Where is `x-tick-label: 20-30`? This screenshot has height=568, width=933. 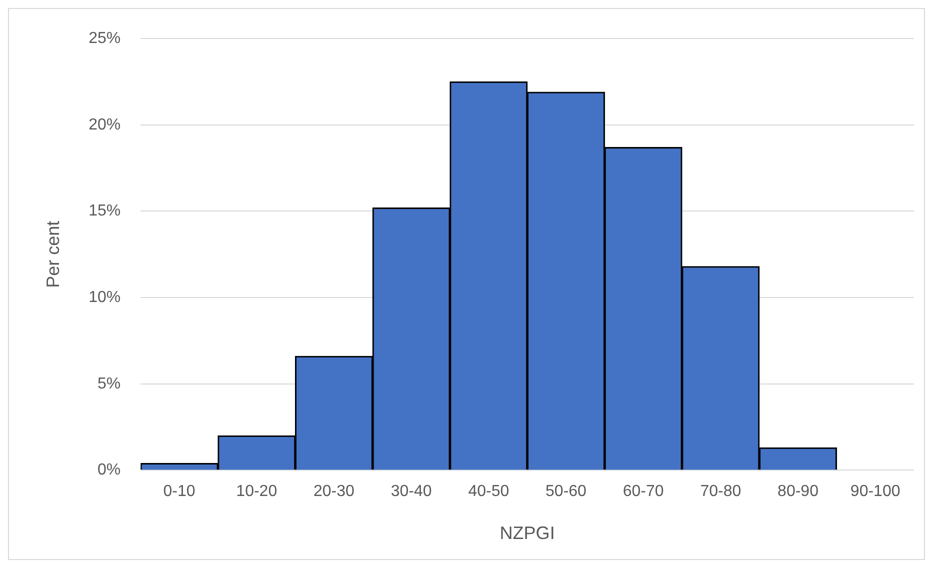 x-tick-label: 20-30 is located at coordinates (334, 491).